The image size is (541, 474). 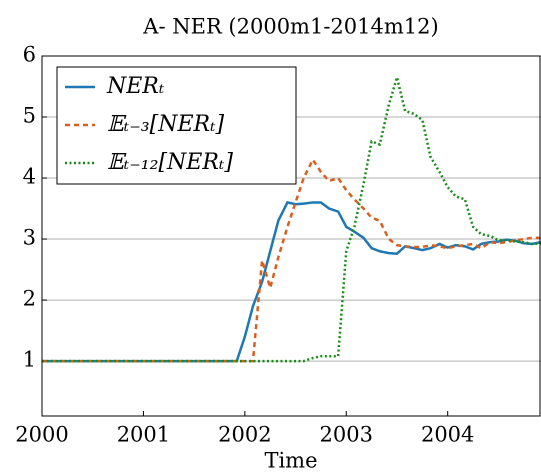 What do you see at coordinates (29, 177) in the screenshot?
I see `y-tick-label: 4` at bounding box center [29, 177].